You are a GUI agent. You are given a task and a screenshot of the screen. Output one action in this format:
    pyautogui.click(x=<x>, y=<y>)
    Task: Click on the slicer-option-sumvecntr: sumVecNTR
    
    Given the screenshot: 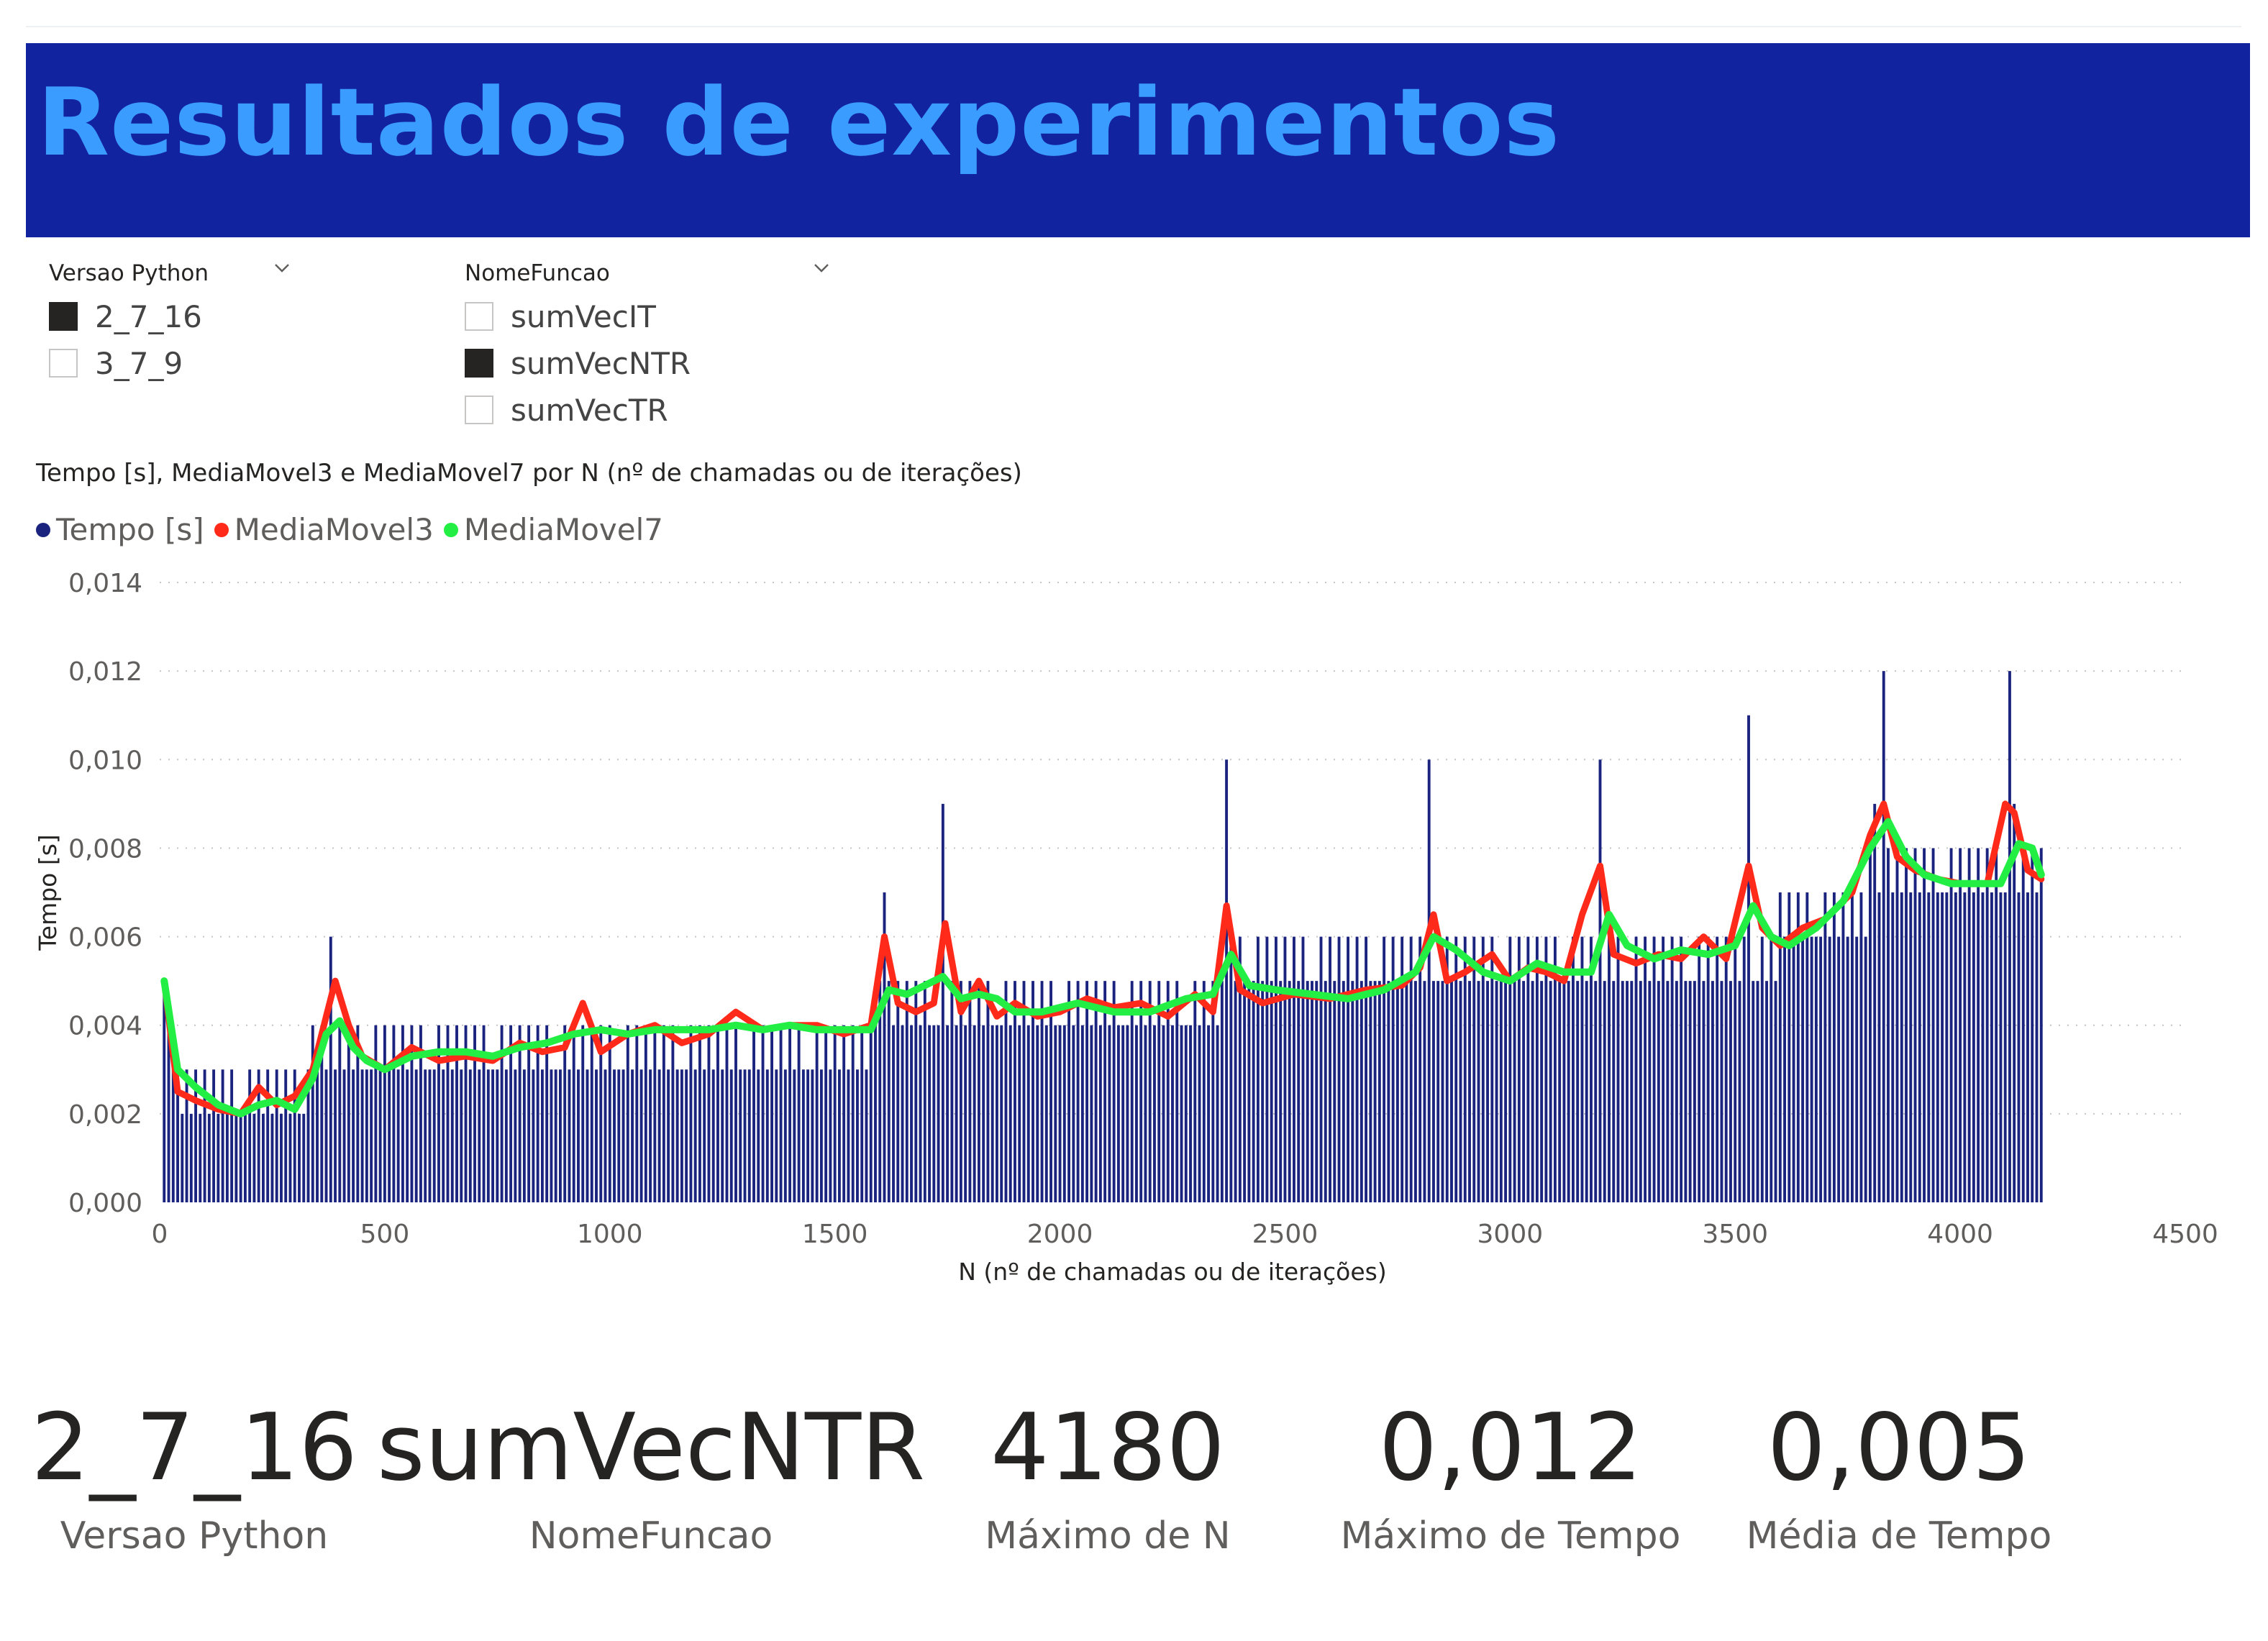 What is the action you would take?
    pyautogui.click(x=578, y=363)
    